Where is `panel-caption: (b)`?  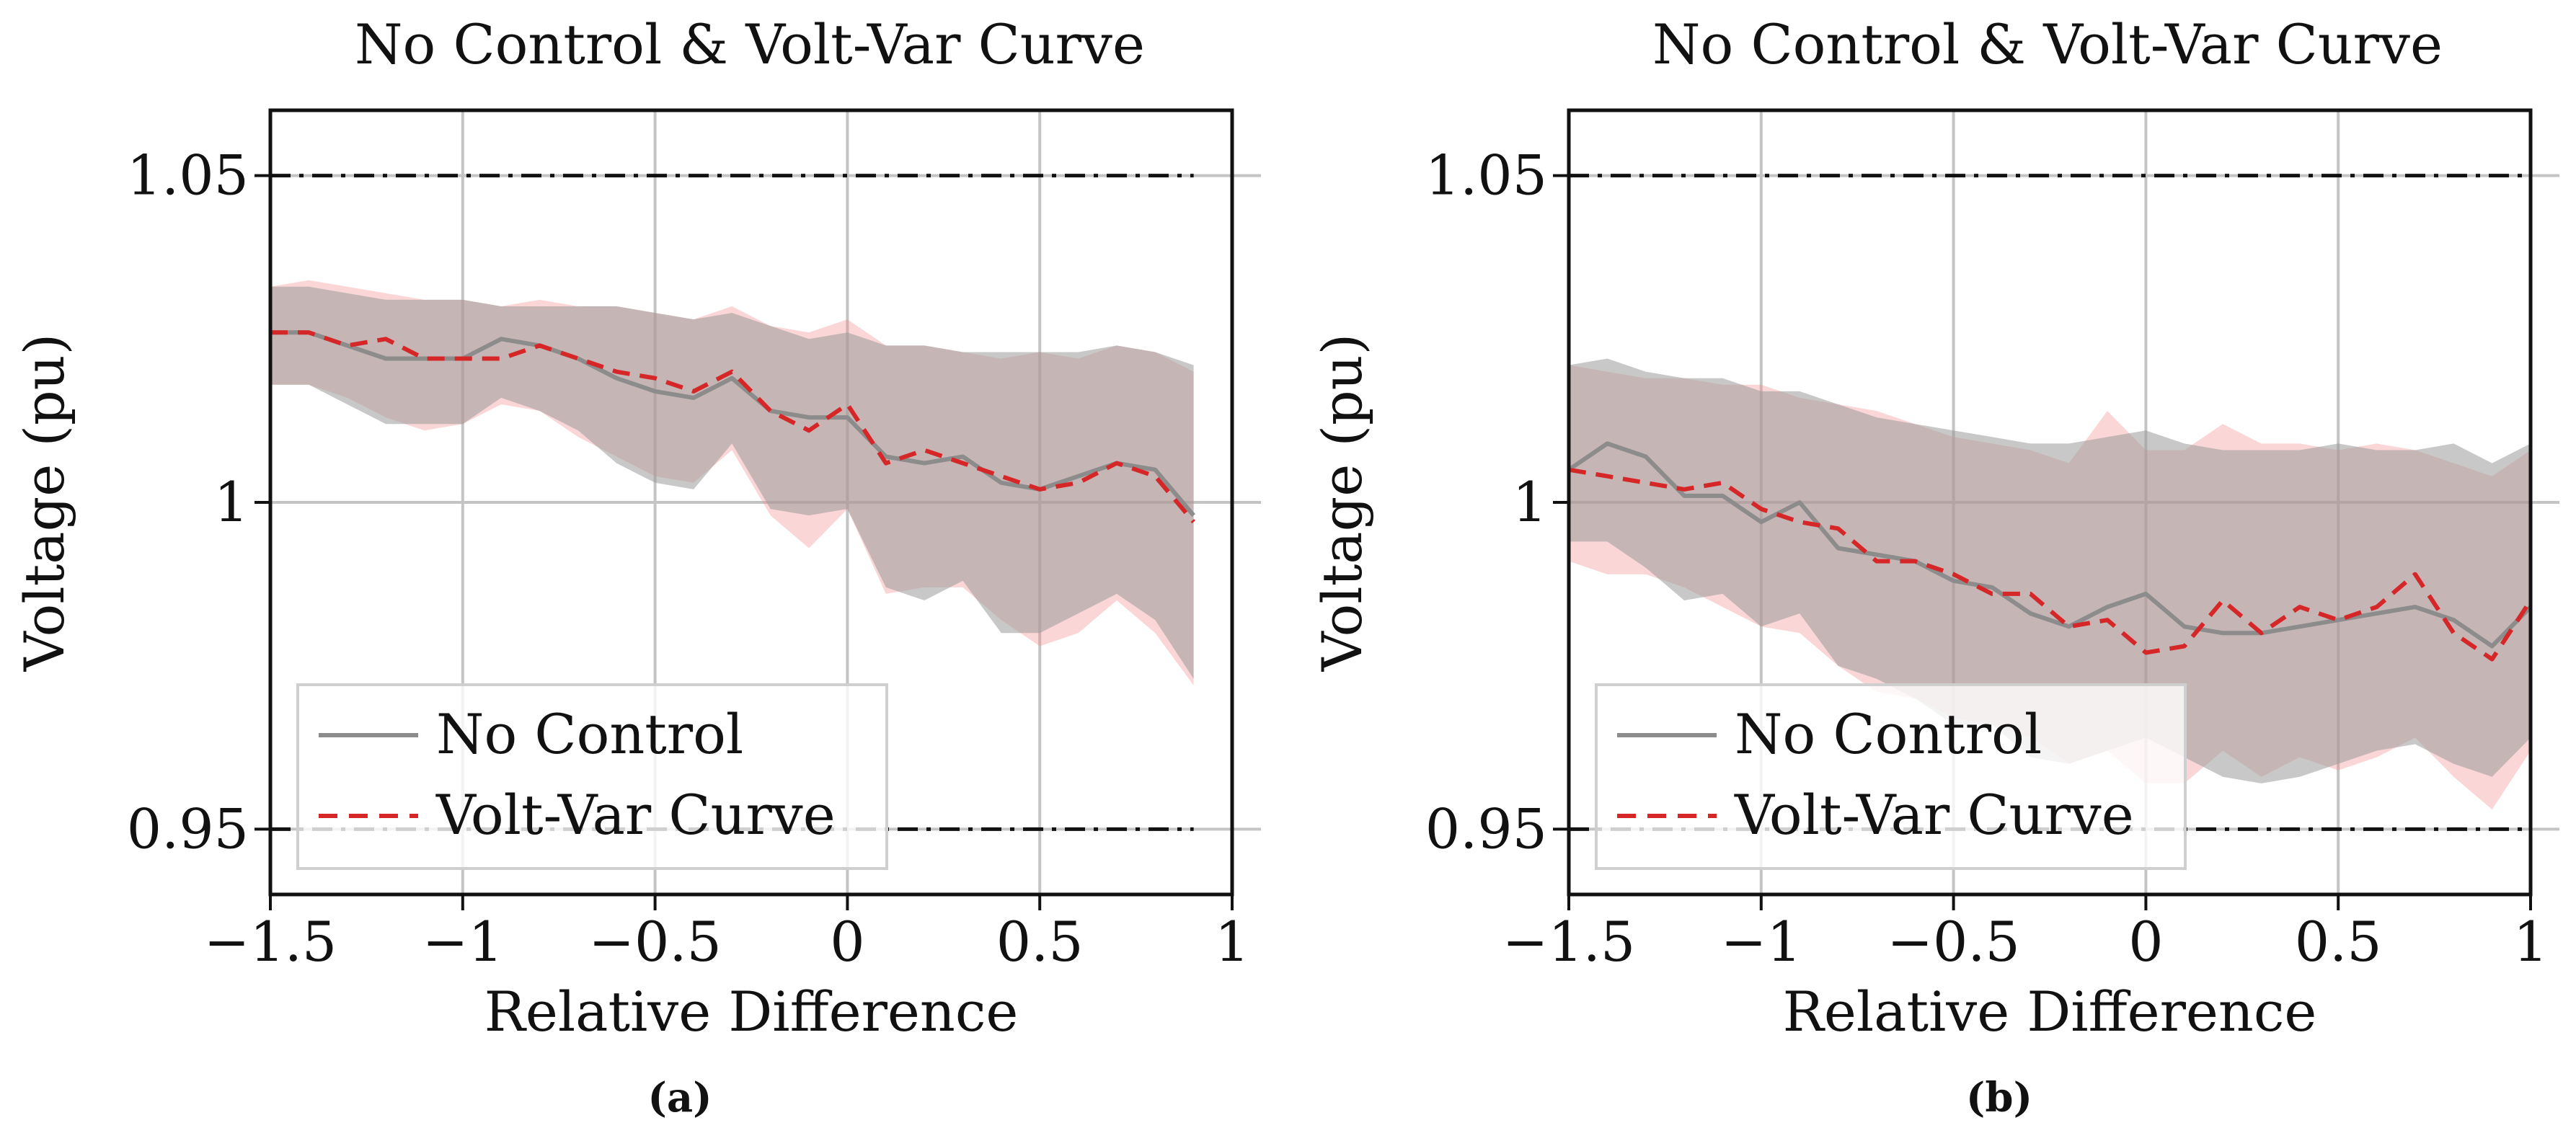 panel-caption: (b) is located at coordinates (1999, 1098).